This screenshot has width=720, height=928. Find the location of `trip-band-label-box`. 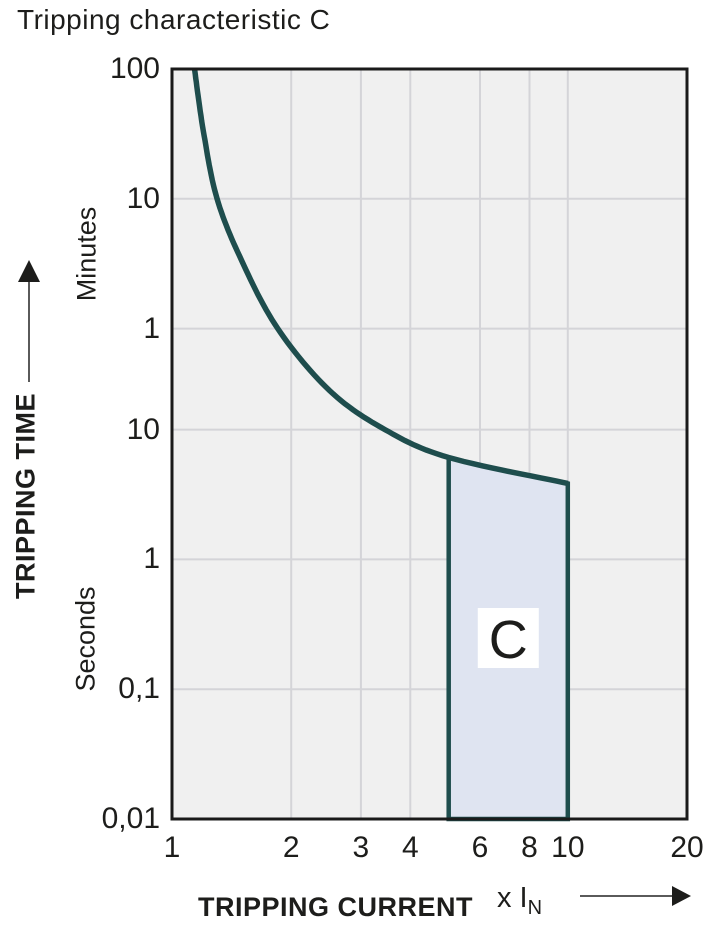

trip-band-label-box is located at coordinates (508, 638).